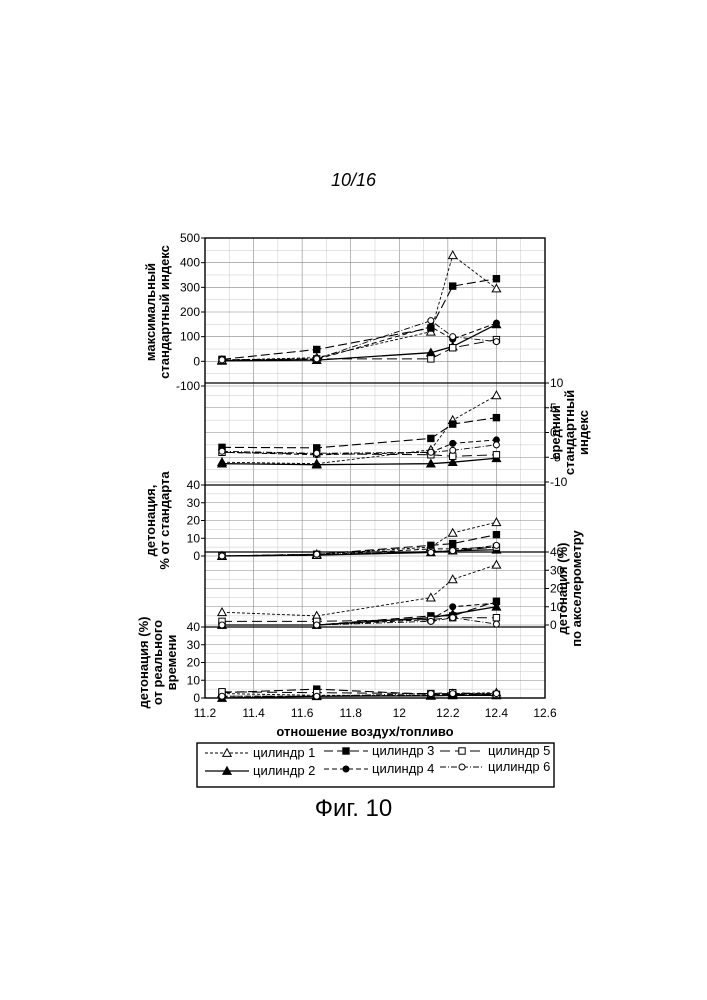 Image resolution: width=707 pixels, height=1000 pixels. Describe the element at coordinates (190, 238) in the screenshot. I see `y-tick-label: 500` at that location.